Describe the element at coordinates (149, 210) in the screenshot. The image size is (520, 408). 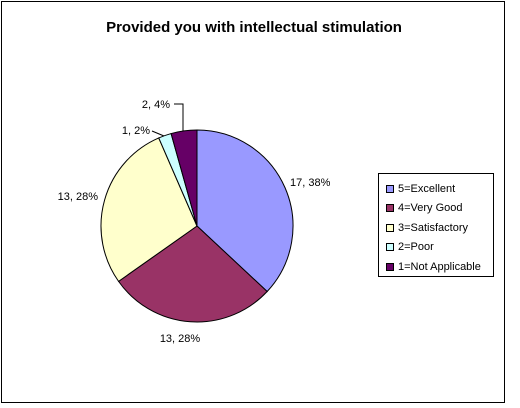
I see `pie-slice-3-satisfactory` at that location.